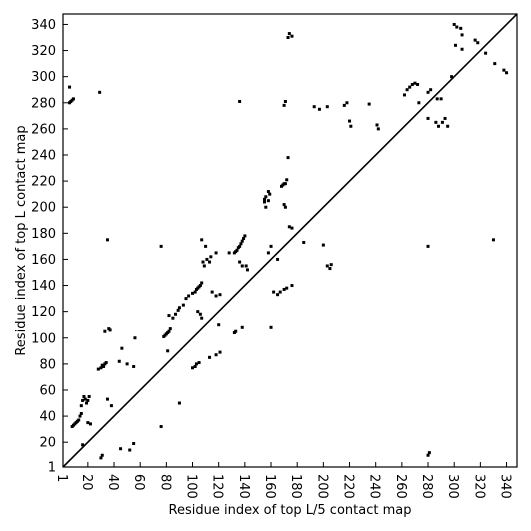 The height and width of the screenshot is (531, 531). What do you see at coordinates (43, 338) in the screenshot?
I see `y-tick-label: 100` at bounding box center [43, 338].